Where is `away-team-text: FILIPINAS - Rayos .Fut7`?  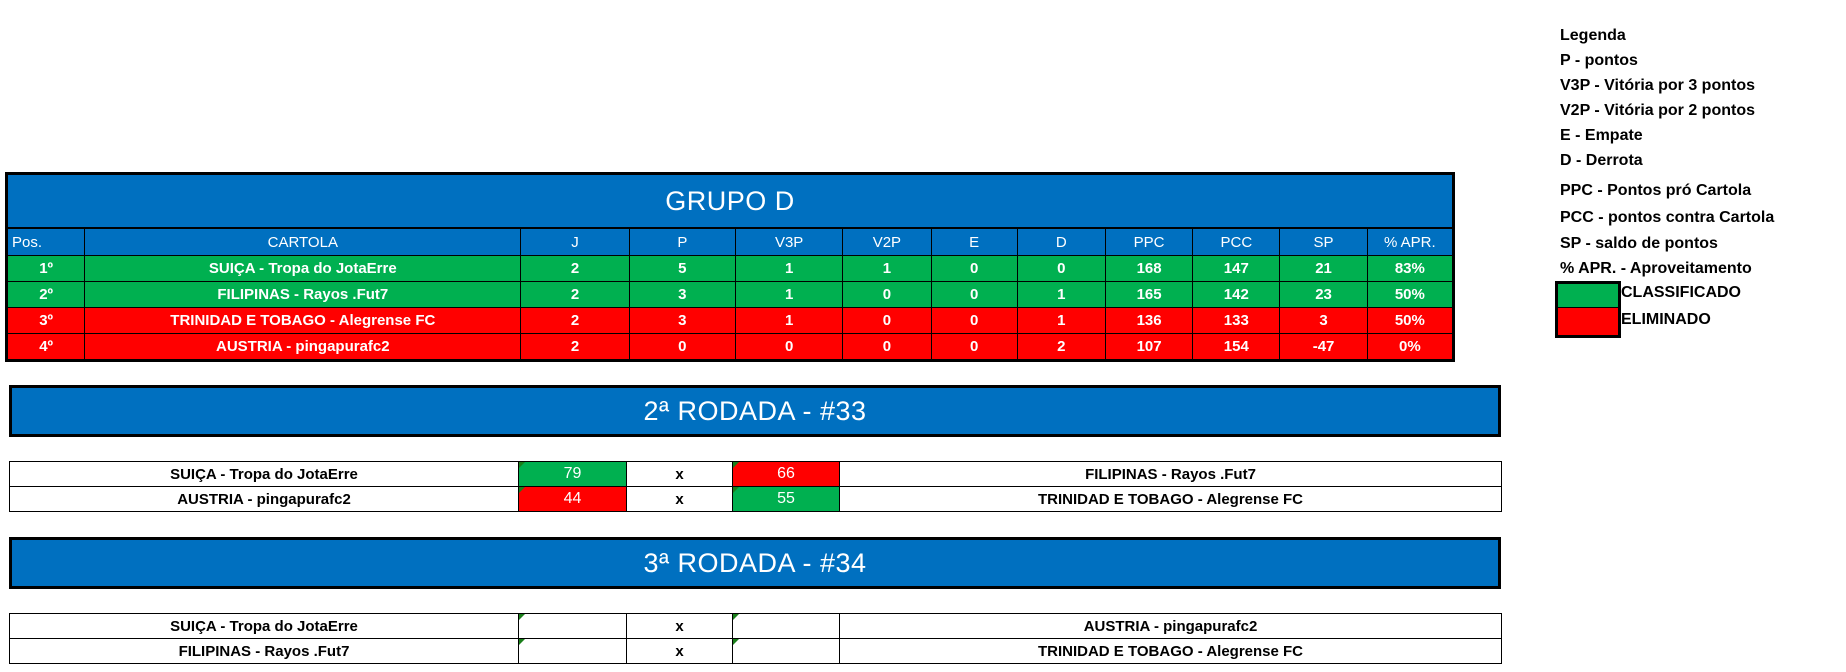 away-team-text: FILIPINAS - Rayos .Fut7 is located at coordinates (1170, 474).